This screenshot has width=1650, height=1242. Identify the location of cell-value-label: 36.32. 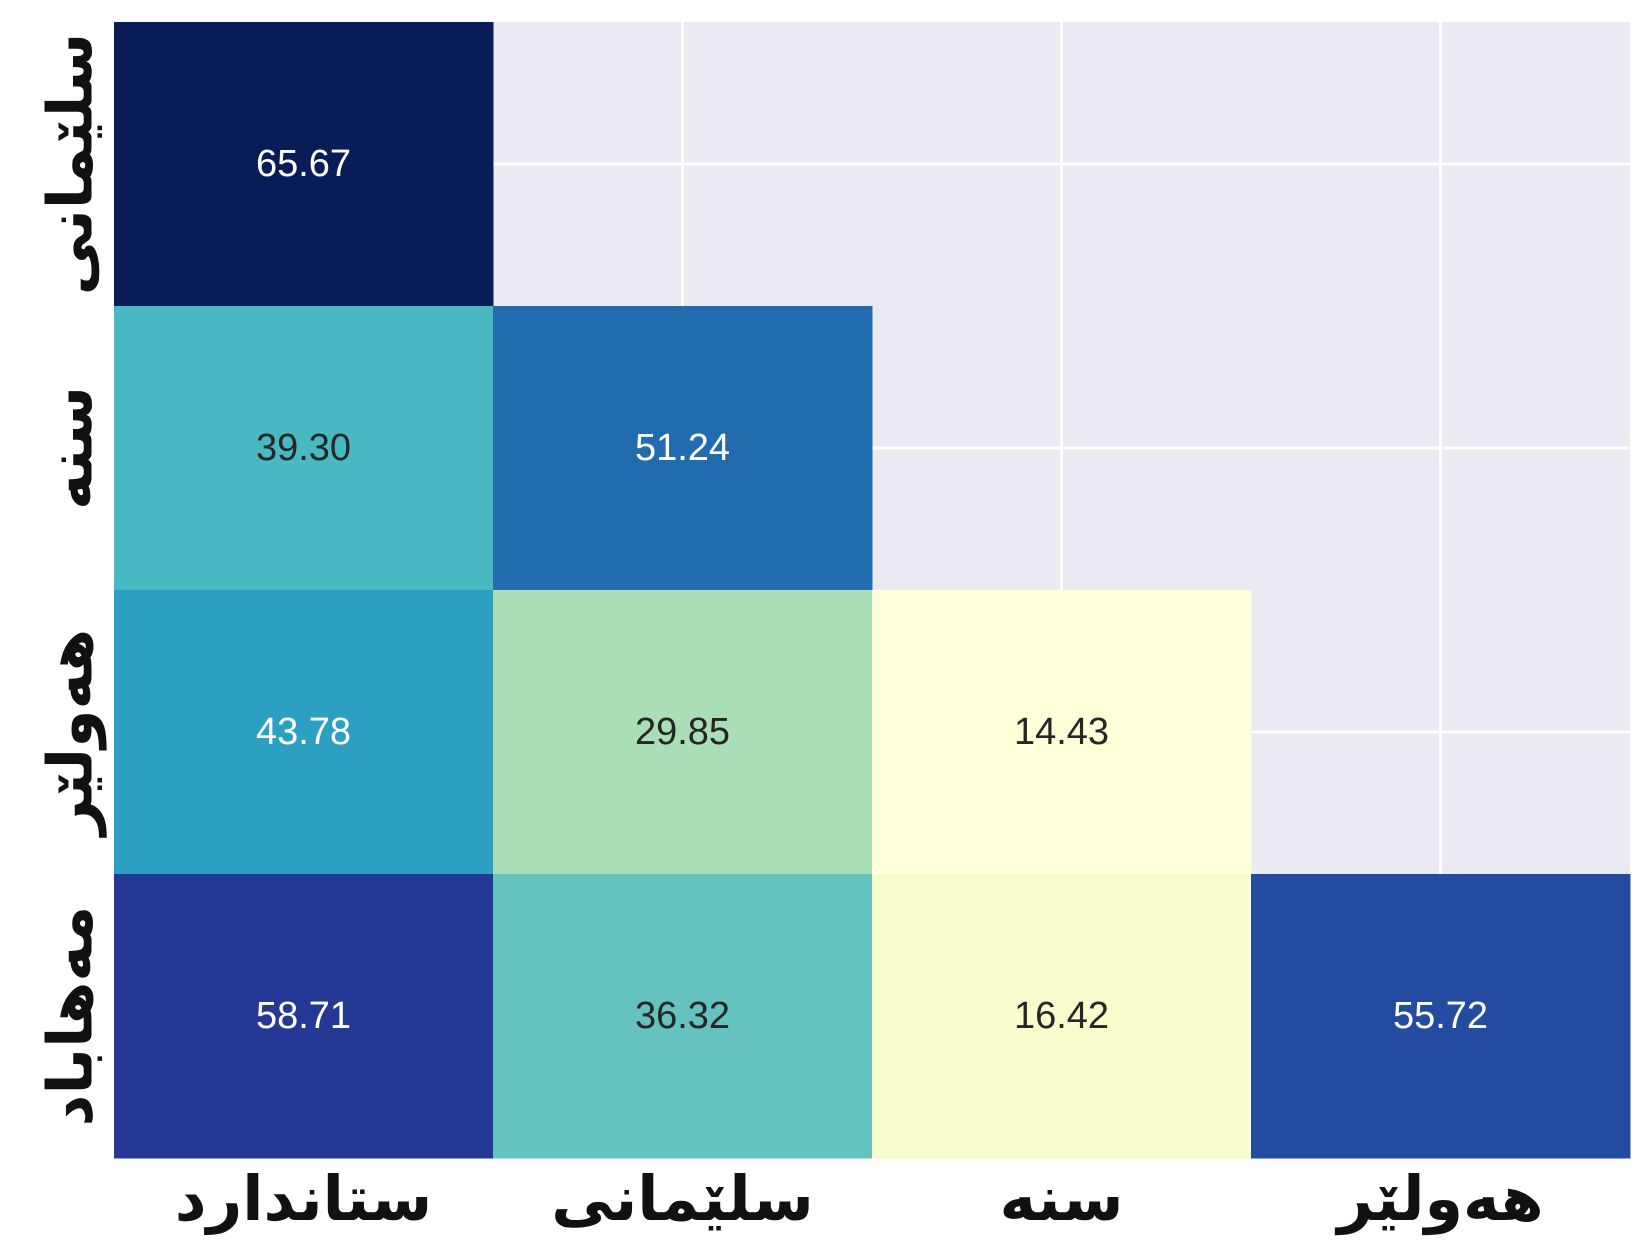
(682, 1016).